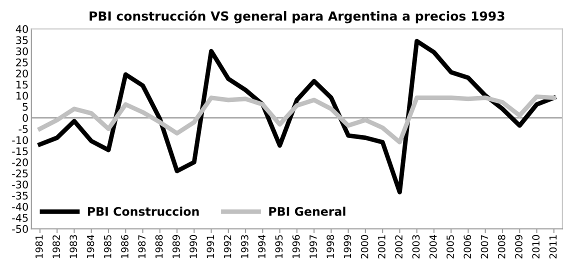 The height and width of the screenshot is (263, 571). I want to click on x-tick-label: 2003, so click(416, 246).